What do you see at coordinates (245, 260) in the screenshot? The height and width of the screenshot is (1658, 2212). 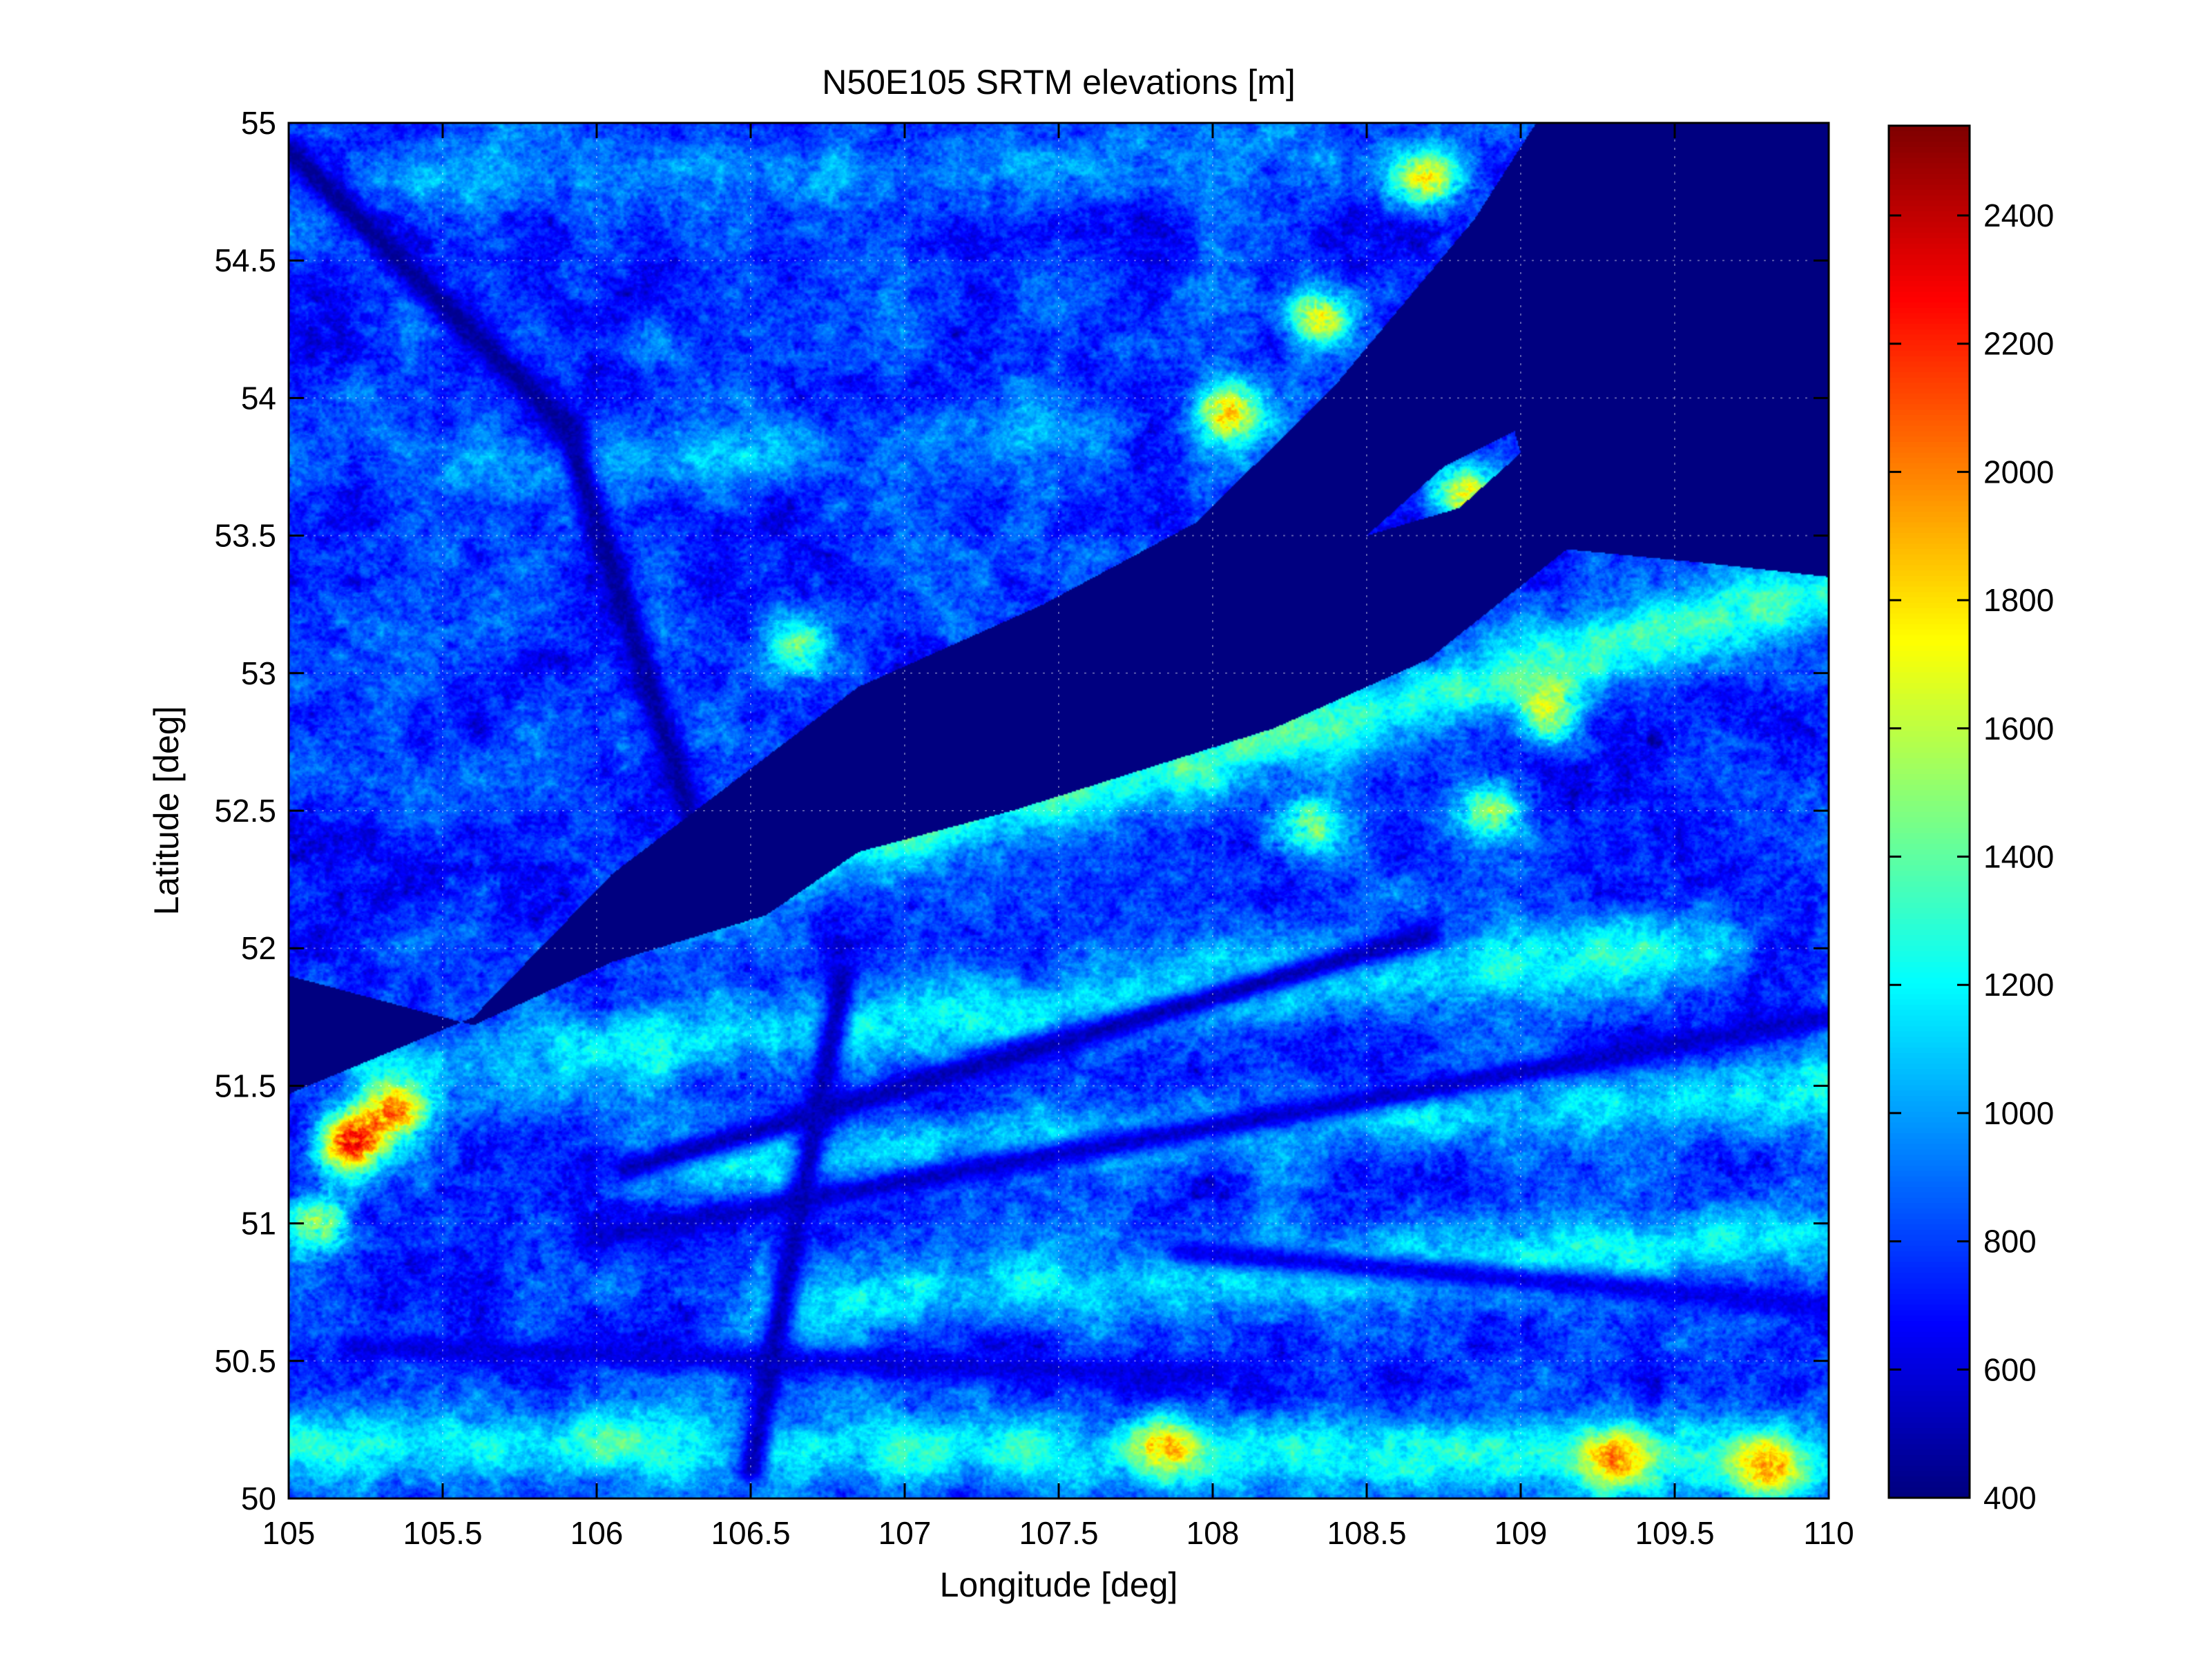 I see `y-tick-label: 54.5` at bounding box center [245, 260].